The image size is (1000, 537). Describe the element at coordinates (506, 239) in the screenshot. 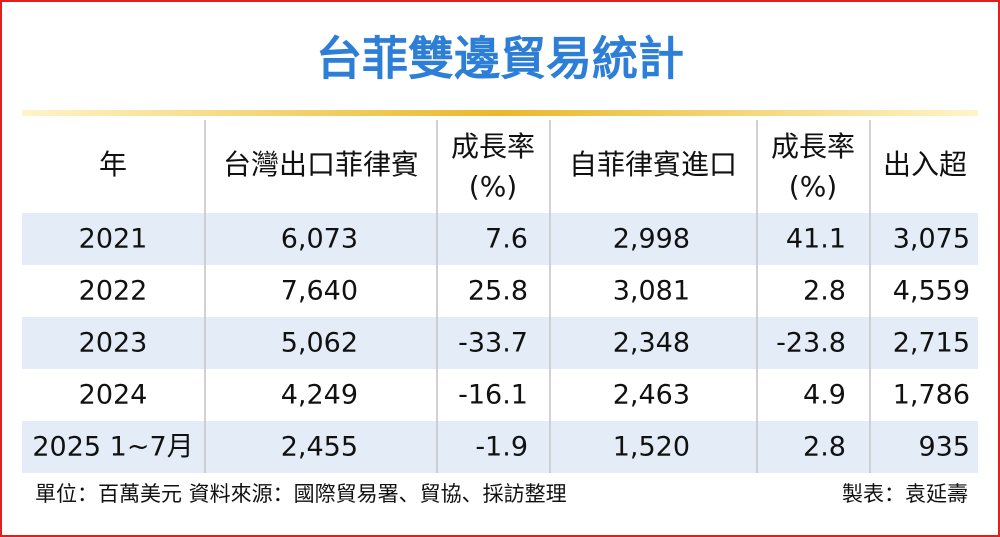

I see `cell-value: 7.6` at that location.